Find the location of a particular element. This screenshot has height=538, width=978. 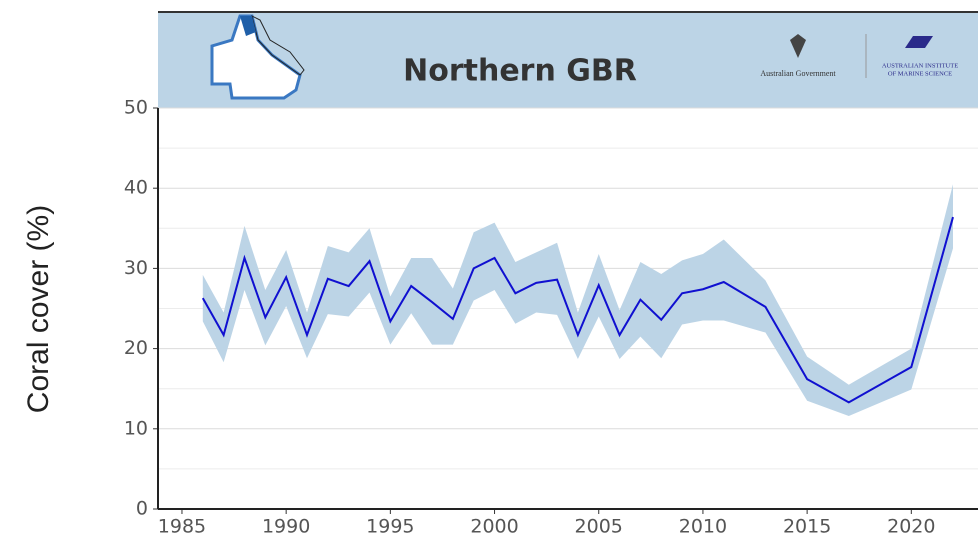

x-tick-label: 2020 is located at coordinates (911, 527).